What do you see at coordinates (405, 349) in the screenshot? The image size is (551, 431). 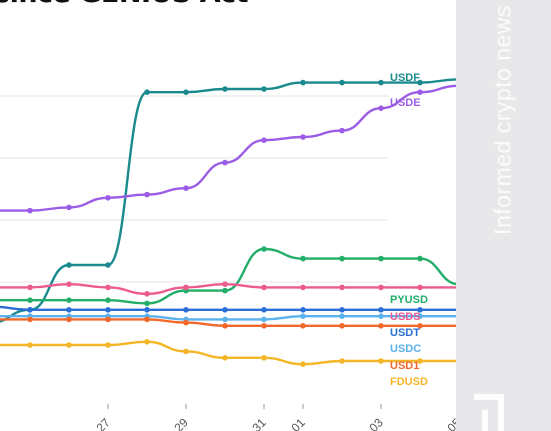 I see `series-label: USDC` at bounding box center [405, 349].